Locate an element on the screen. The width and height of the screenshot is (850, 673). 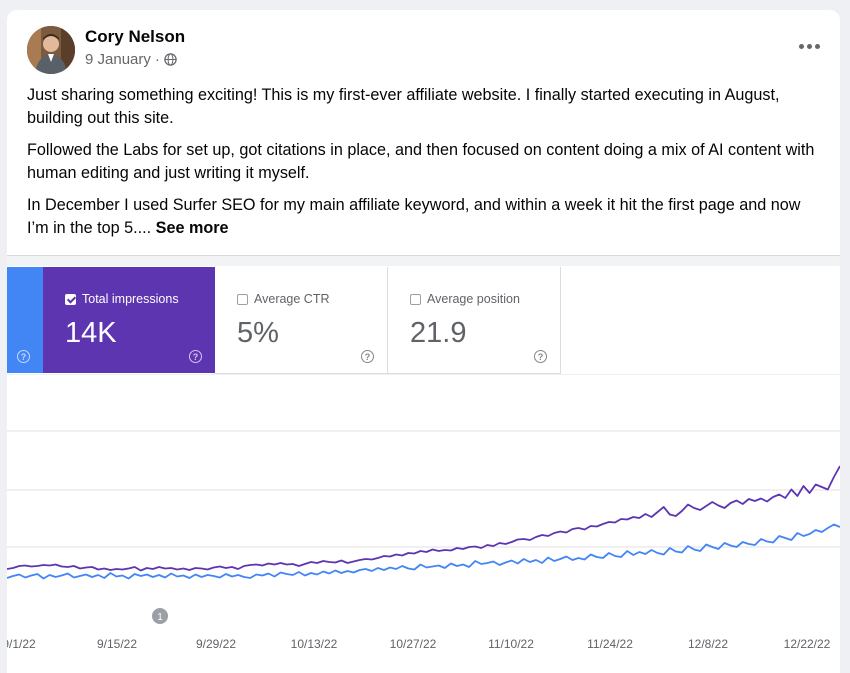
x-tick-label: 9/29/22 is located at coordinates (216, 644).